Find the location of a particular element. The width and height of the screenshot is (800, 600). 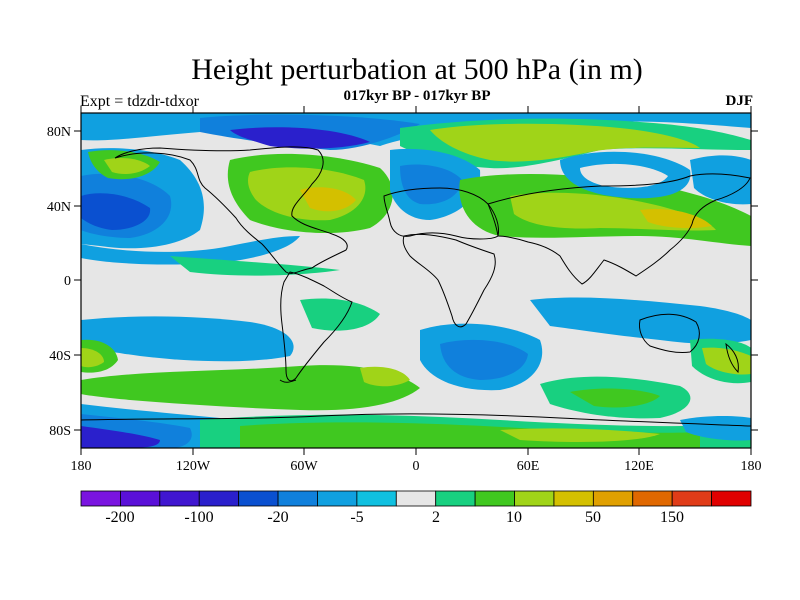

map-title: Height perturbation at 500 hPa (in m) is located at coordinates (417, 69).